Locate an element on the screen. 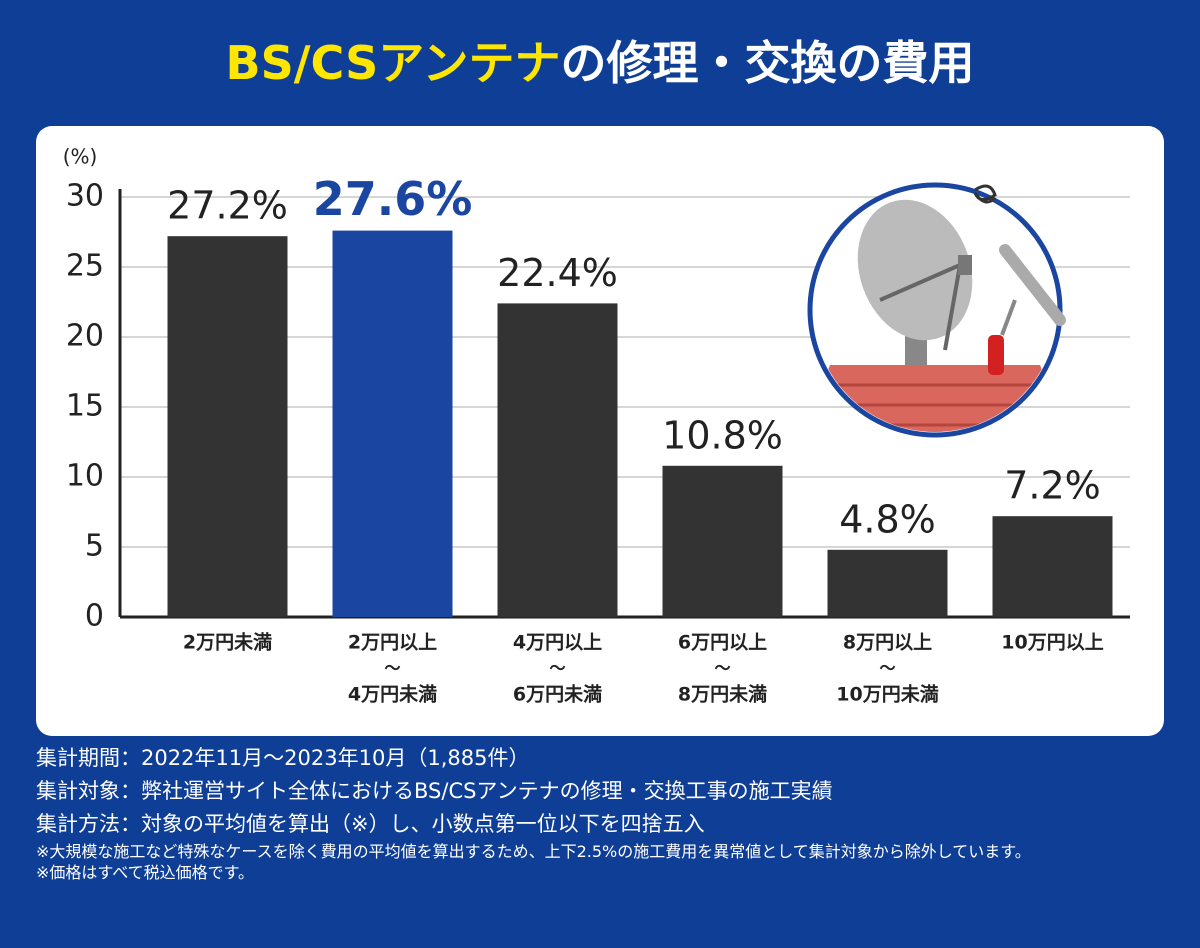  x-tick-label: 4万円未満 is located at coordinates (392, 694).